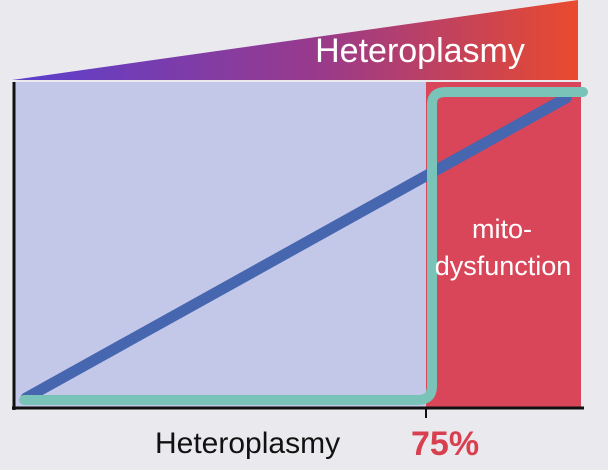  What do you see at coordinates (445, 444) in the screenshot?
I see `threshold-value-label: 75%` at bounding box center [445, 444].